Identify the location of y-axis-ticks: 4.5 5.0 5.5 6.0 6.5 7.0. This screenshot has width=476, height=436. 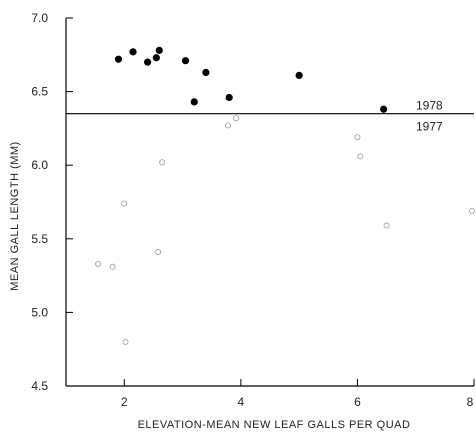
(52, 202).